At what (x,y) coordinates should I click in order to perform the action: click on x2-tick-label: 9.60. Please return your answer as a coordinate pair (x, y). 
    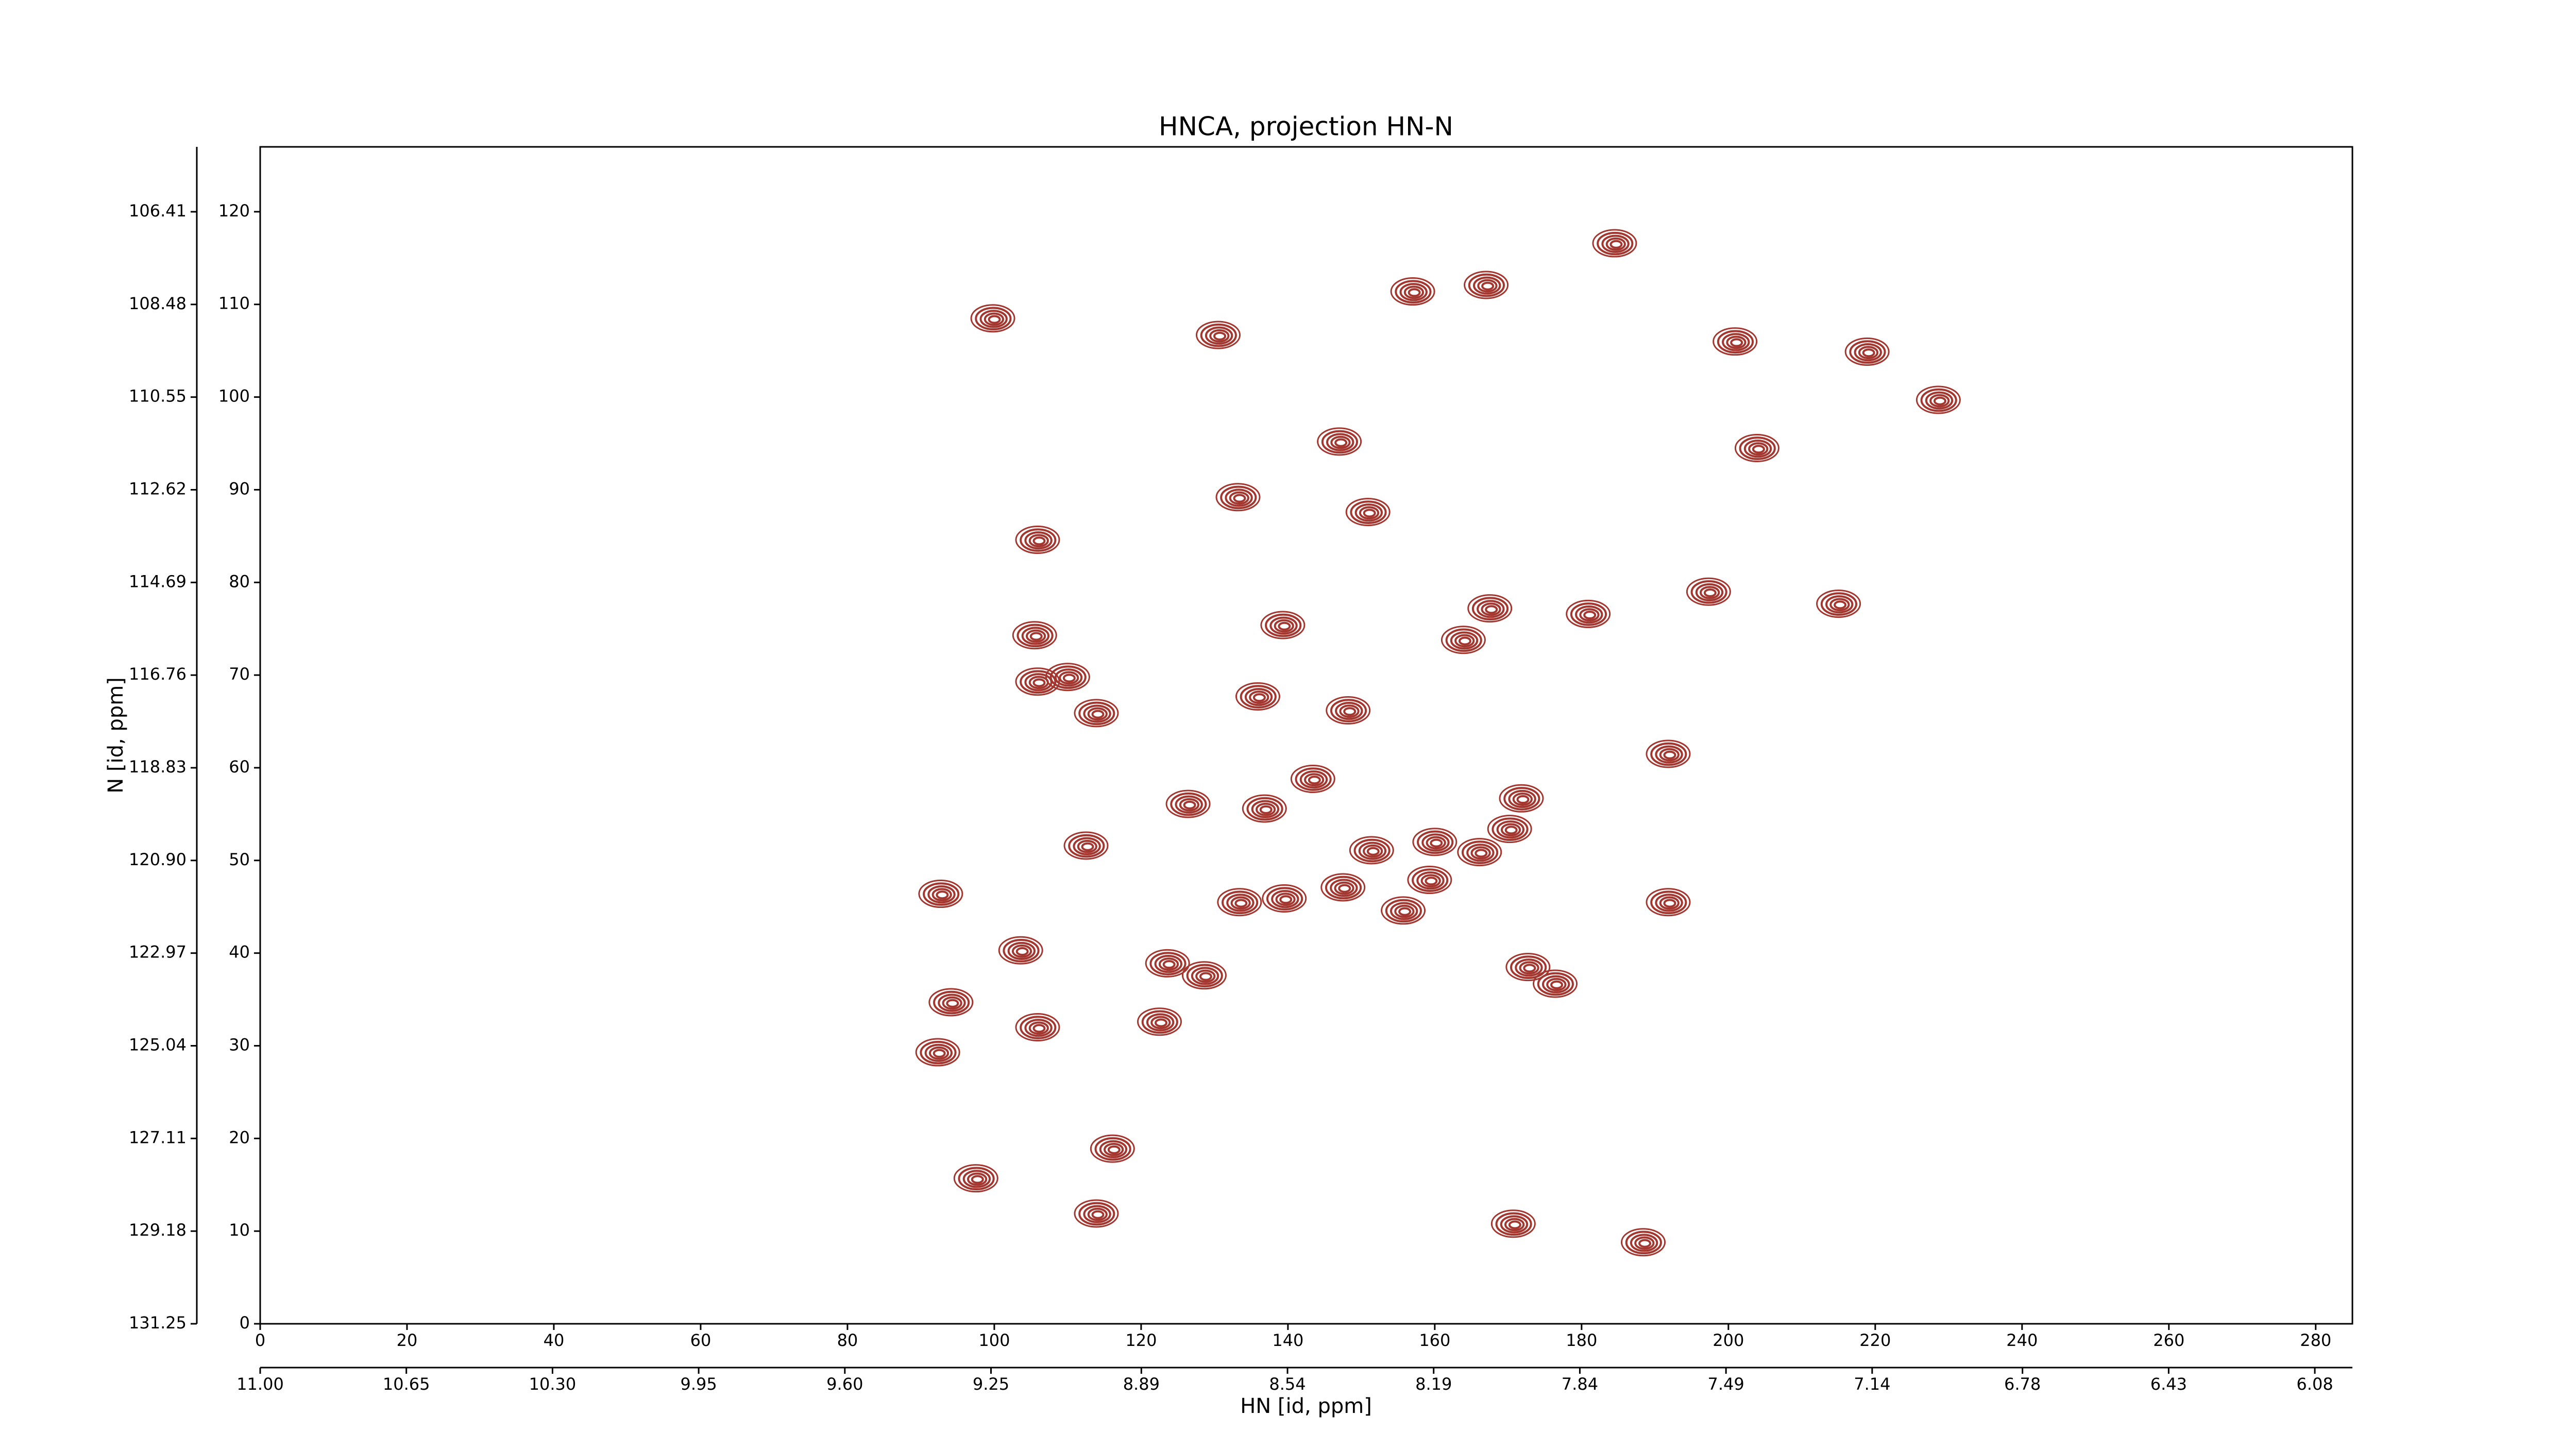
    Looking at the image, I should click on (844, 1384).